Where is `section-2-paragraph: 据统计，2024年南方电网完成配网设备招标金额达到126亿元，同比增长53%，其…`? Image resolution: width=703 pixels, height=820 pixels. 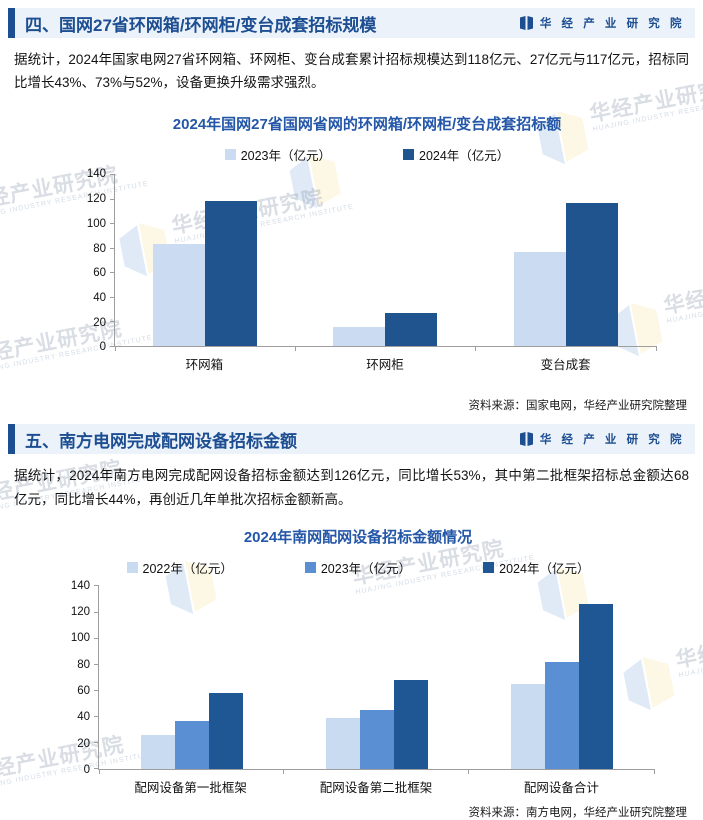 section-2-paragraph: 据统计，2024年南方电网完成配网设备招标金额达到126亿元，同比增长53%，其… is located at coordinates (351, 487).